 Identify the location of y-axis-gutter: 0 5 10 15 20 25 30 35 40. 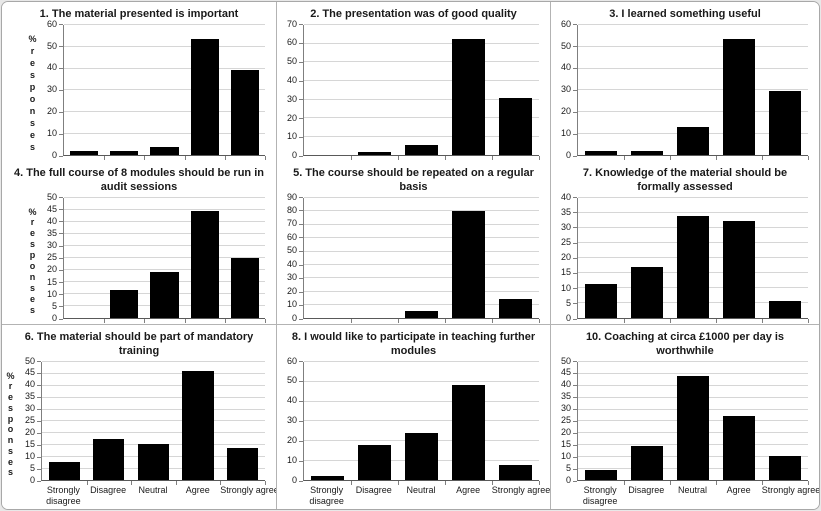
(565, 257).